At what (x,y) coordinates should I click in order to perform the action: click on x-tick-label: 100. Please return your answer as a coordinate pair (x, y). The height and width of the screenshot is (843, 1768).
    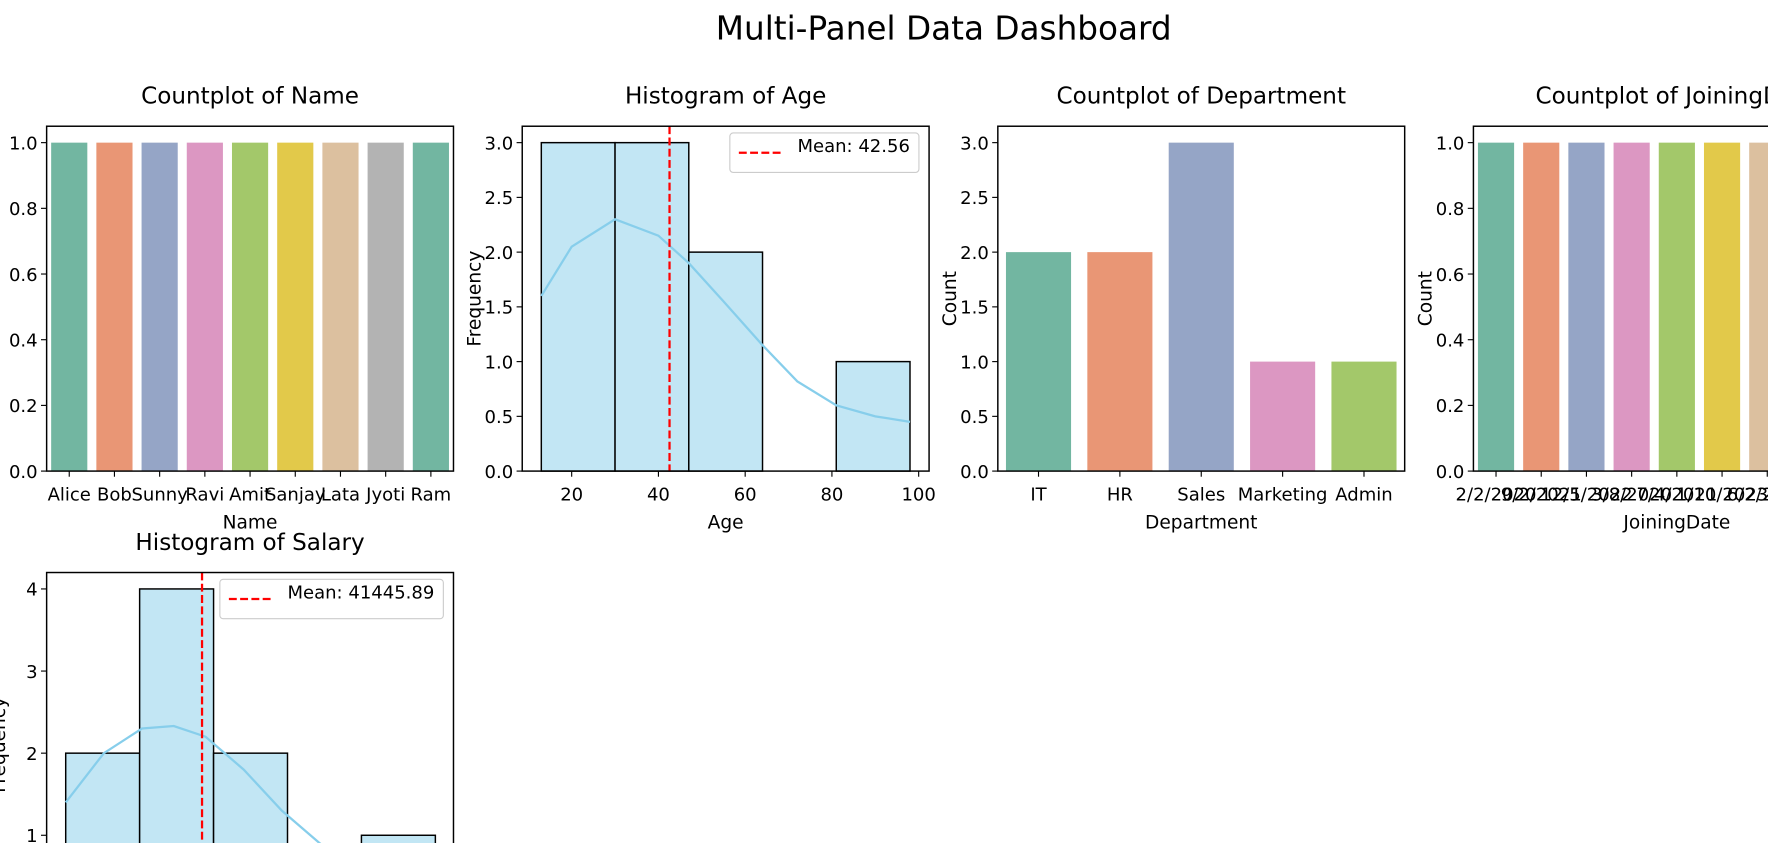
    Looking at the image, I should click on (918, 494).